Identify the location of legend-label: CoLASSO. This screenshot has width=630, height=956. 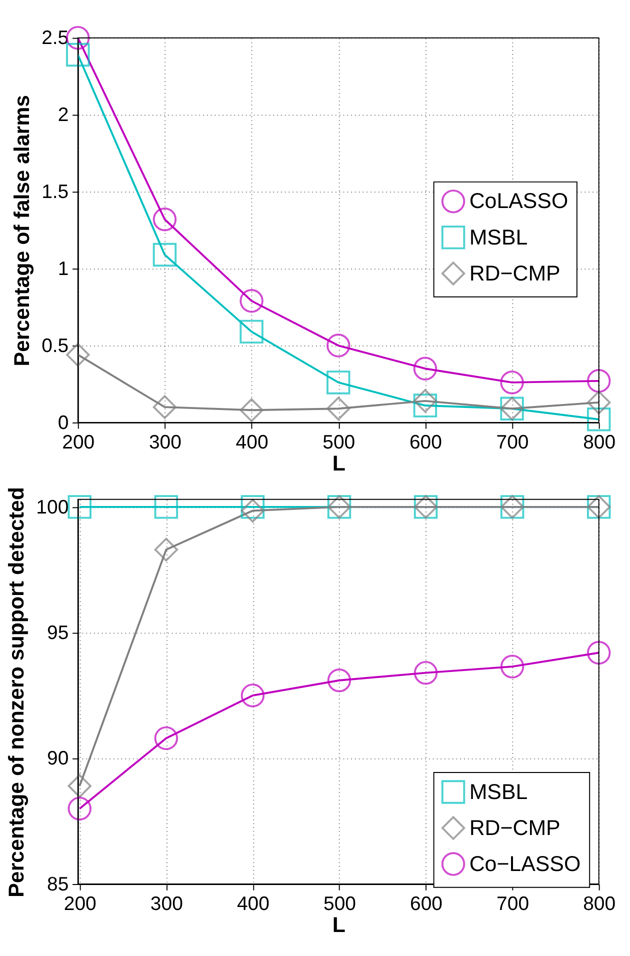
(518, 201).